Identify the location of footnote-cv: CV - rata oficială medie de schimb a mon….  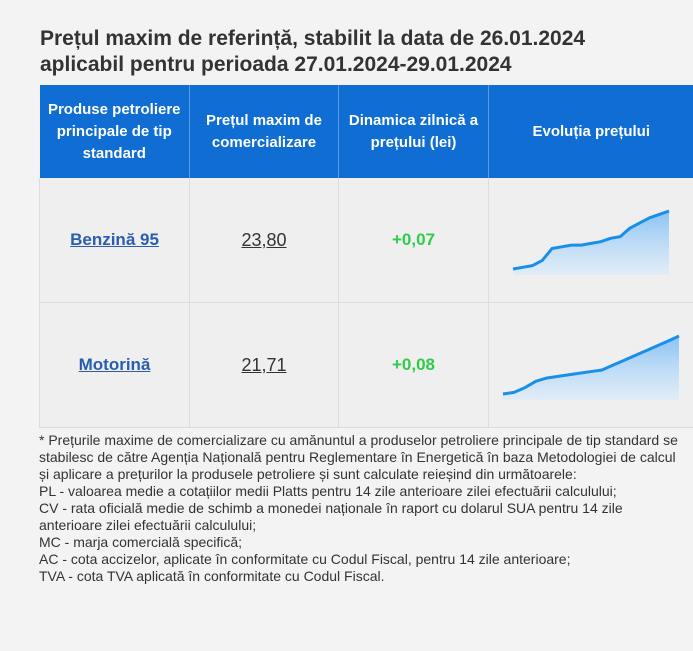
(331, 516).